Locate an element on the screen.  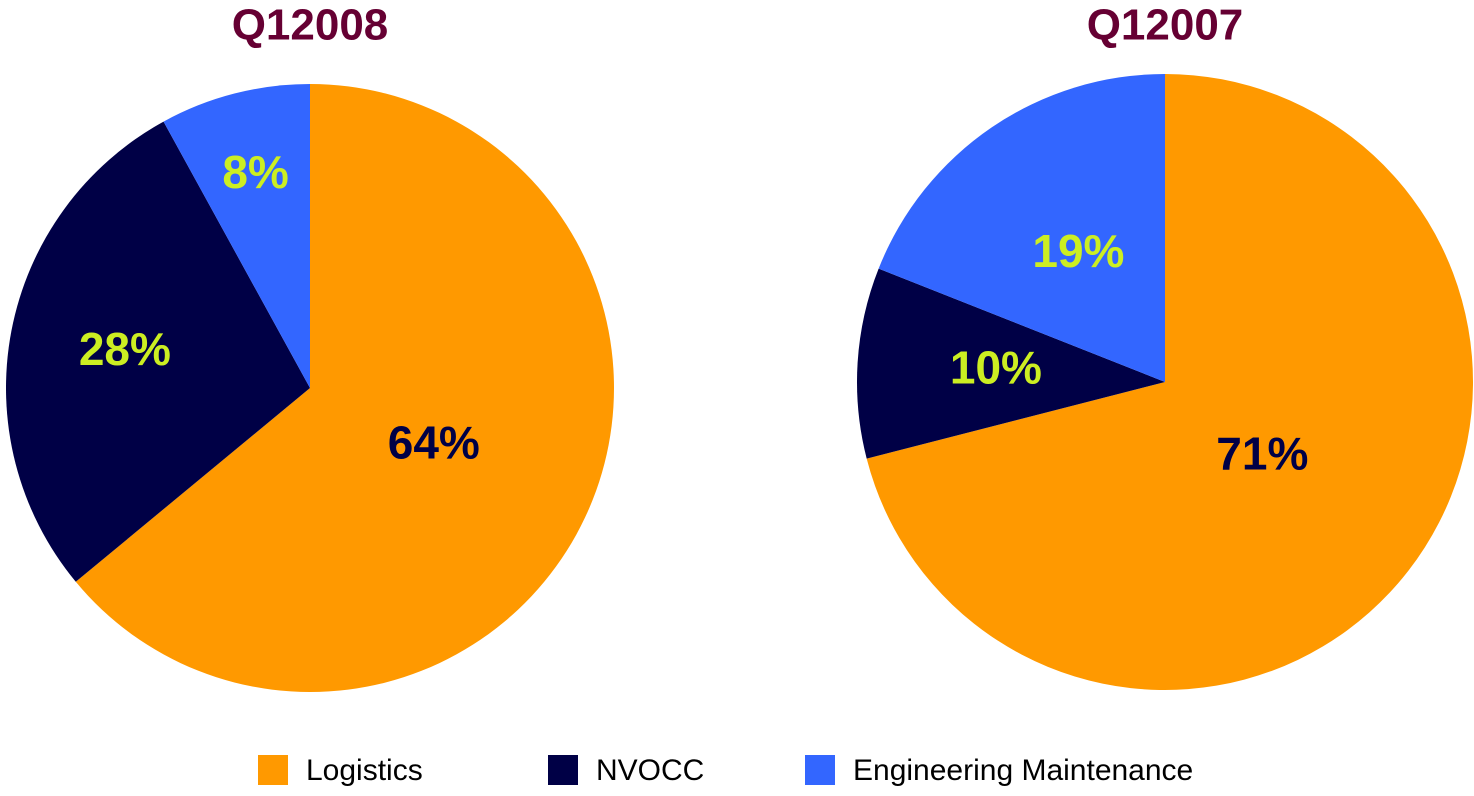
value-label: 19% is located at coordinates (1078, 251).